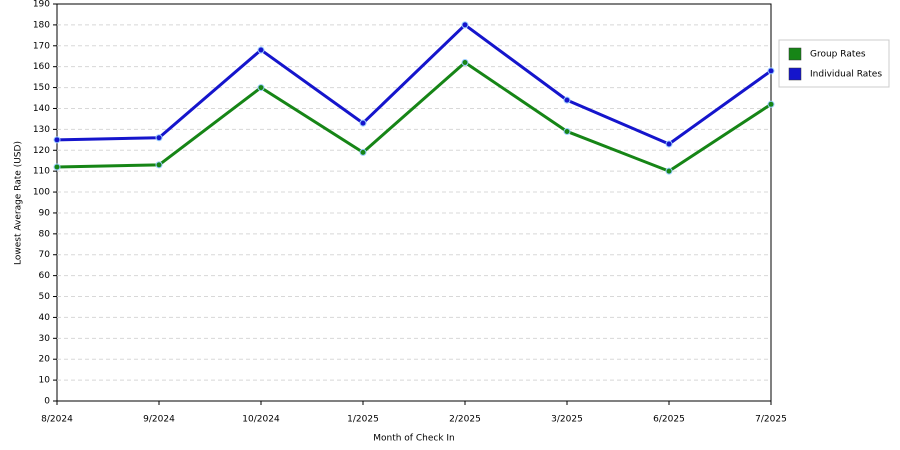 This screenshot has width=900, height=450. I want to click on legend-label: Individual Rates, so click(846, 75).